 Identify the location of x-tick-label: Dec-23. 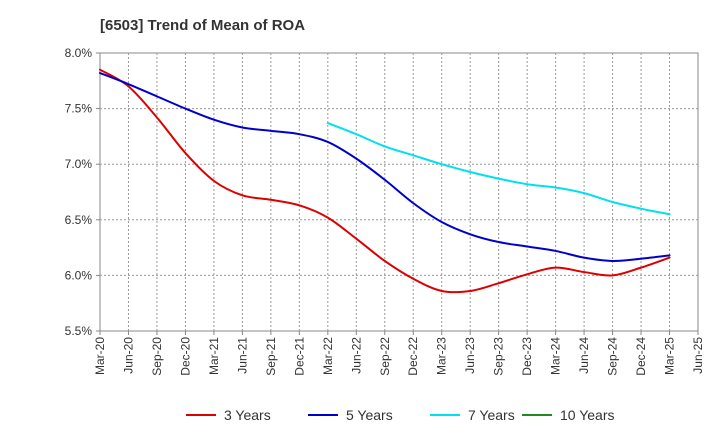
(527, 356).